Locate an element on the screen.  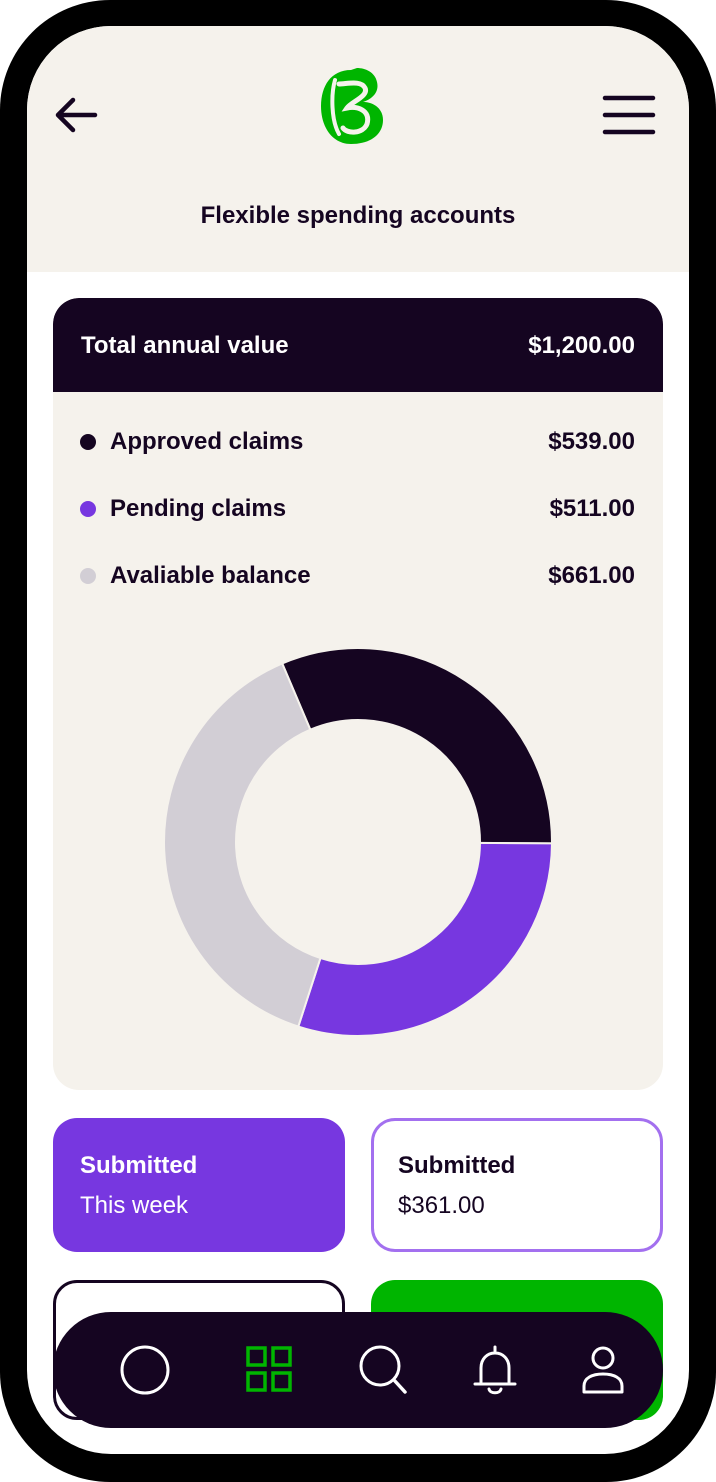
bell-icon is located at coordinates (495, 1370).